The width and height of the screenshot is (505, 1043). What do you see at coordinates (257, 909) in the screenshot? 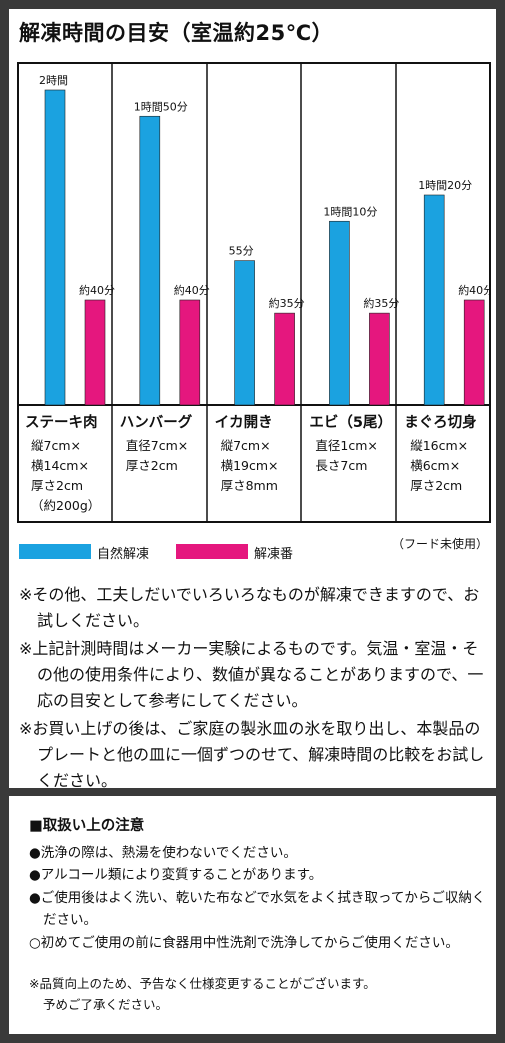
I see `caution-item: ●ご使用後はよく洗い、乾いた布などで水気をよく拭き取ってからご収納ください。` at bounding box center [257, 909].